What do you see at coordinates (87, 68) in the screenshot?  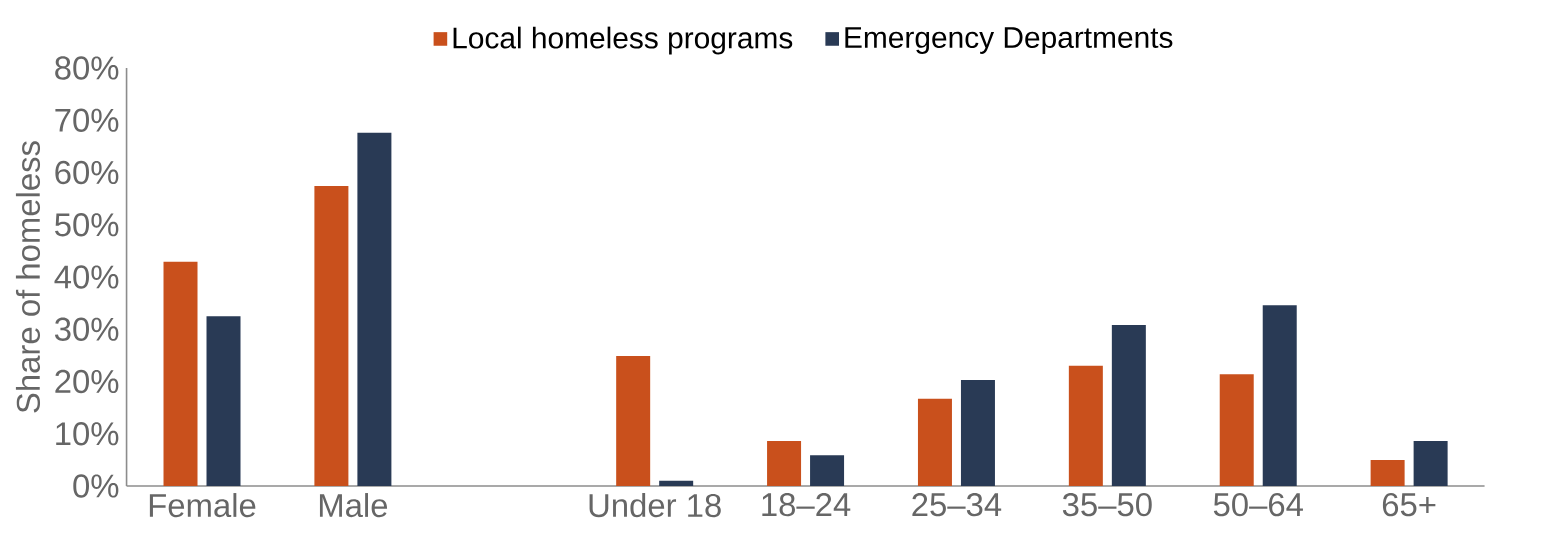 I see `y-tick-label: 80%` at bounding box center [87, 68].